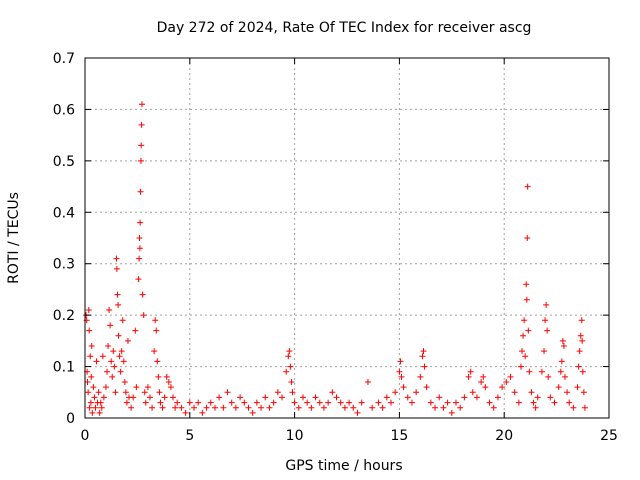 The width and height of the screenshot is (640, 480). Describe the element at coordinates (64, 162) in the screenshot. I see `y-tick-label: 0.5` at that location.